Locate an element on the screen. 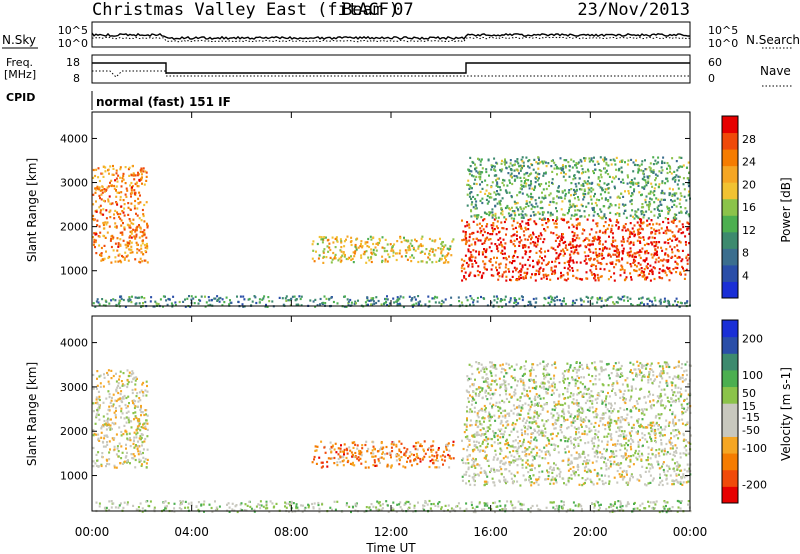 This screenshot has width=800, height=554. nave-tick-top: 60 is located at coordinates (715, 62).